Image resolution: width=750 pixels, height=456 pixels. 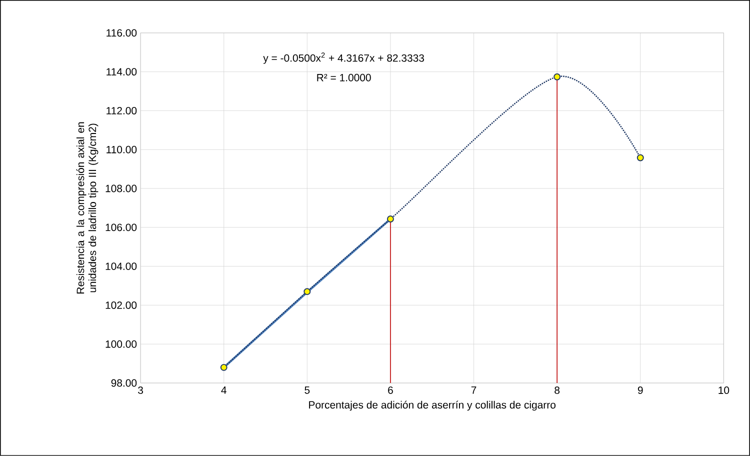 What do you see at coordinates (121, 344) in the screenshot?
I see `y-tick-label: 100.00` at bounding box center [121, 344].